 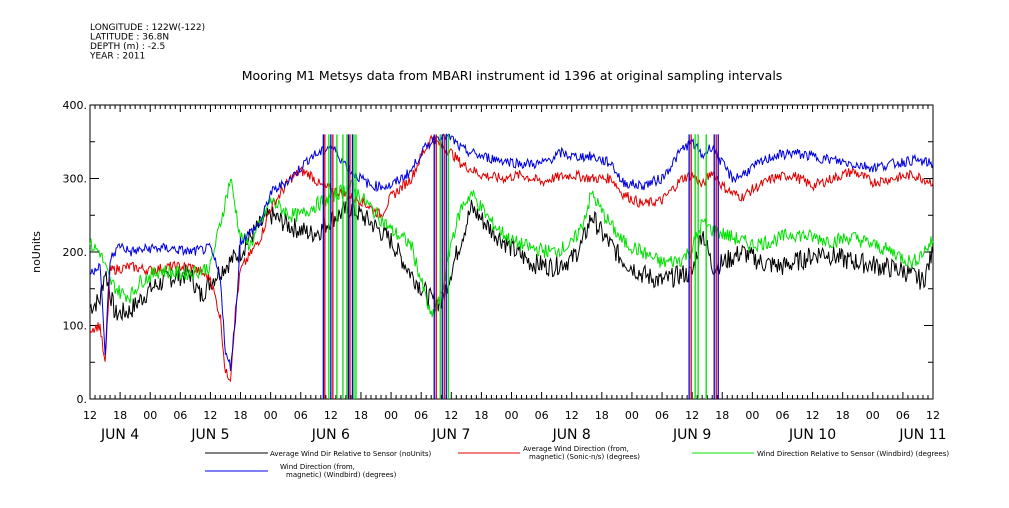 What do you see at coordinates (147, 28) in the screenshot?
I see `meta-line: LONGITUDE : 122W(-122)` at bounding box center [147, 28].